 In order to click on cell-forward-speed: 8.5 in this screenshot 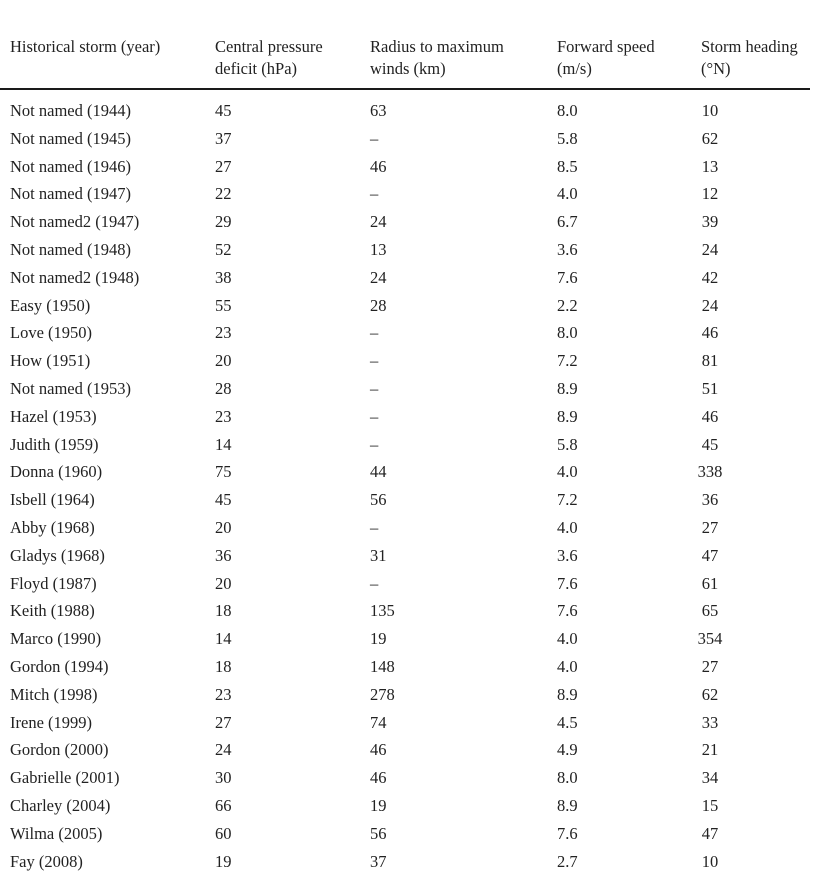, I will do `click(567, 166)`.